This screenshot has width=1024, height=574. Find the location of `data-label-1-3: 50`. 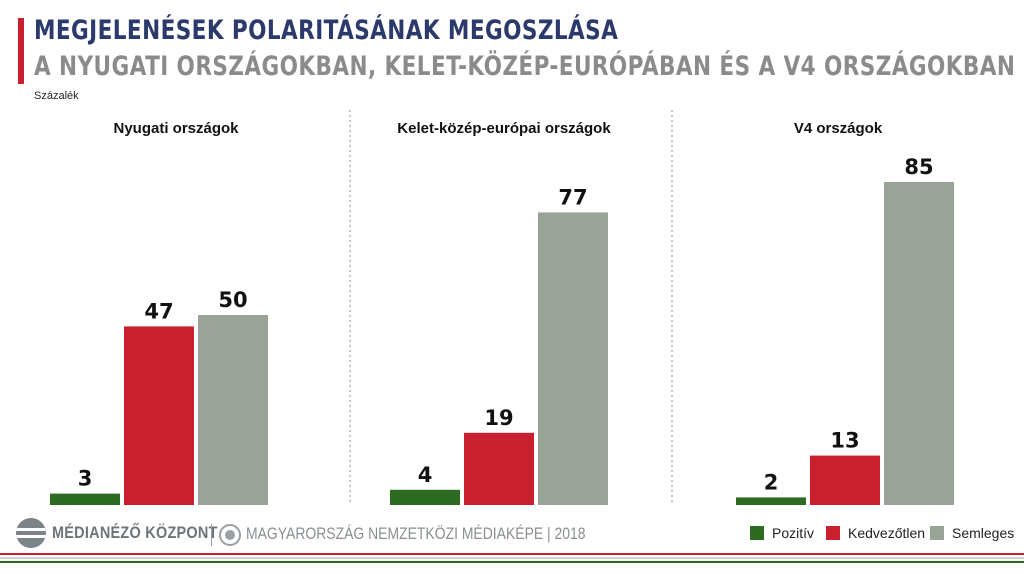

data-label-1-3: 50 is located at coordinates (232, 300).